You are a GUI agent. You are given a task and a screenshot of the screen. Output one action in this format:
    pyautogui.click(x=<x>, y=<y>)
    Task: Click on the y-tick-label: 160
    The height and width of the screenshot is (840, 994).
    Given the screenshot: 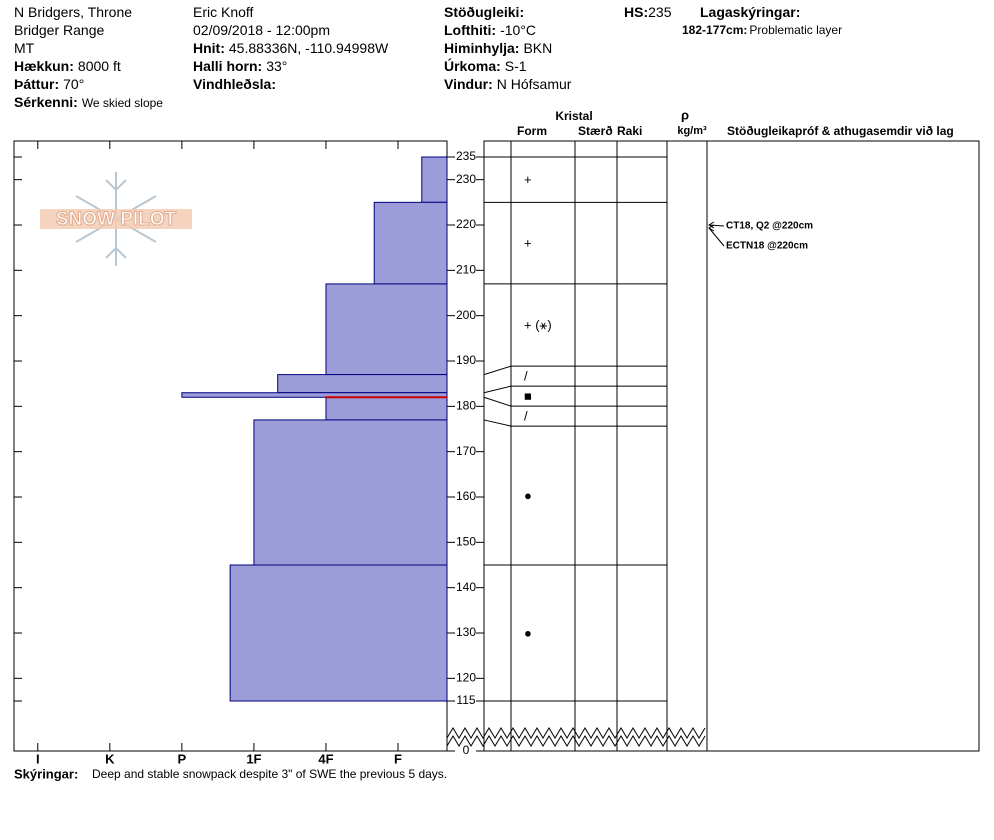 What is the action you would take?
    pyautogui.click(x=466, y=496)
    